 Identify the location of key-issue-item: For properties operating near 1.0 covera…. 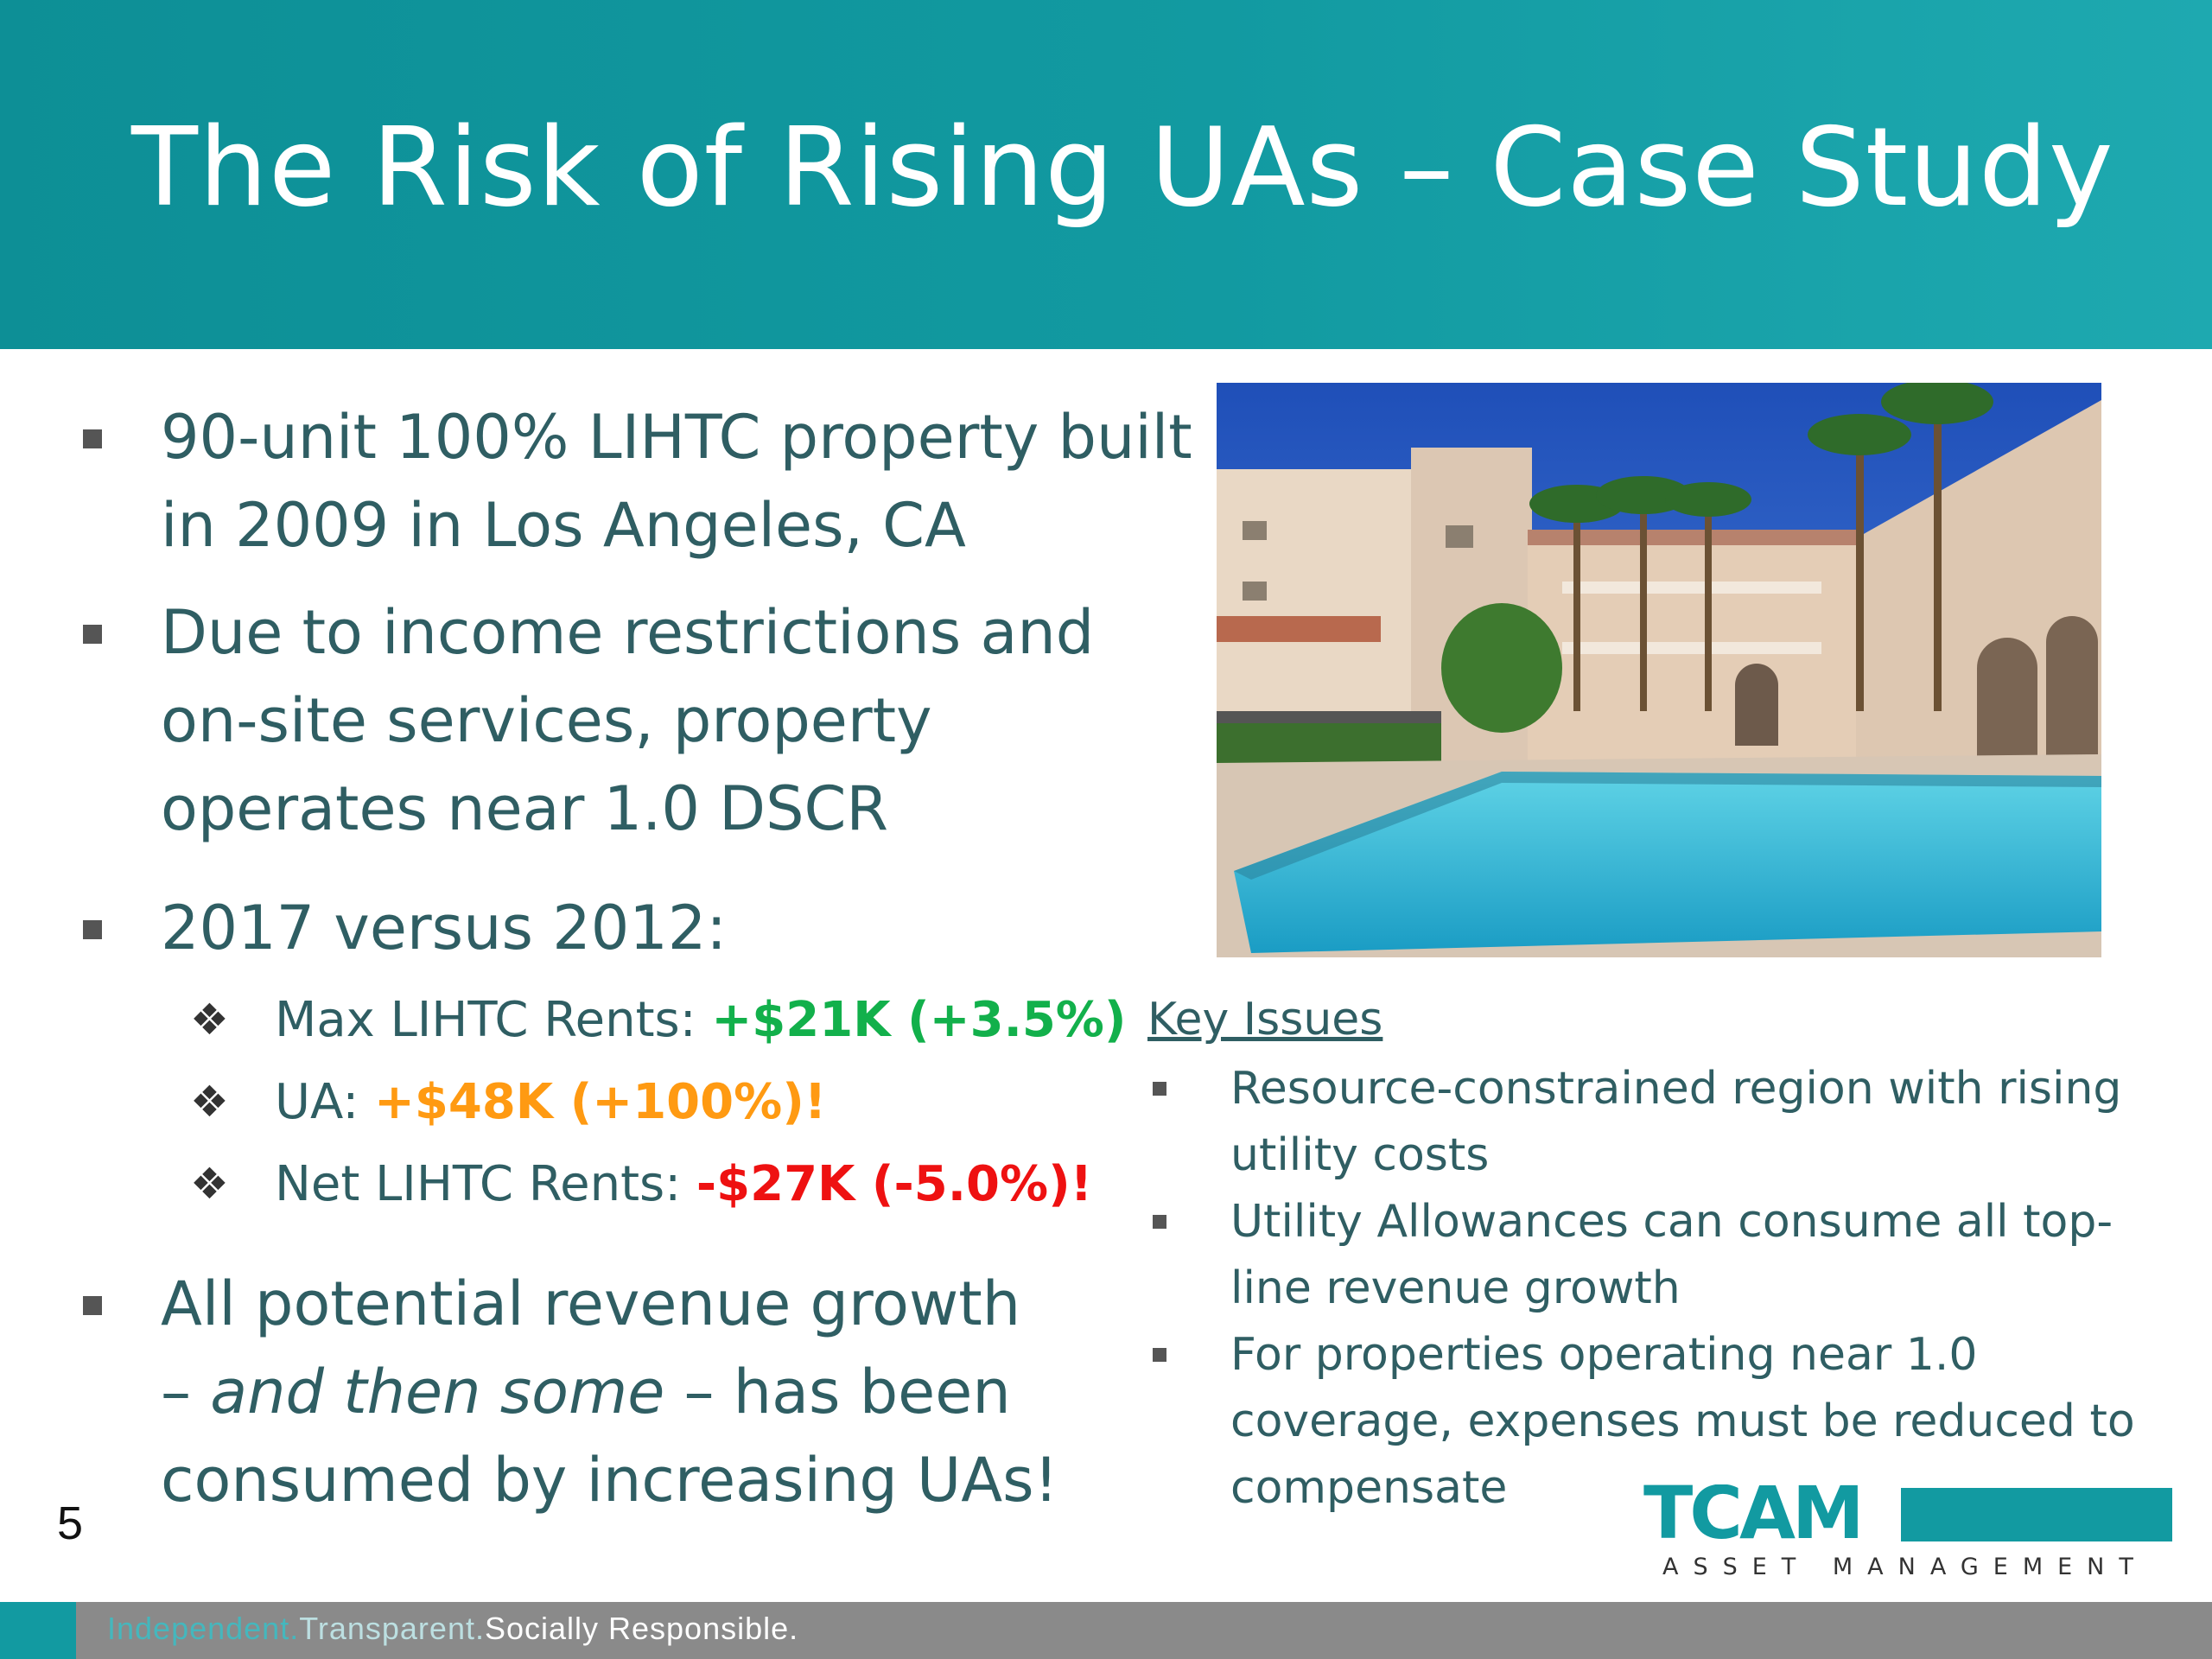
(1665, 1422).